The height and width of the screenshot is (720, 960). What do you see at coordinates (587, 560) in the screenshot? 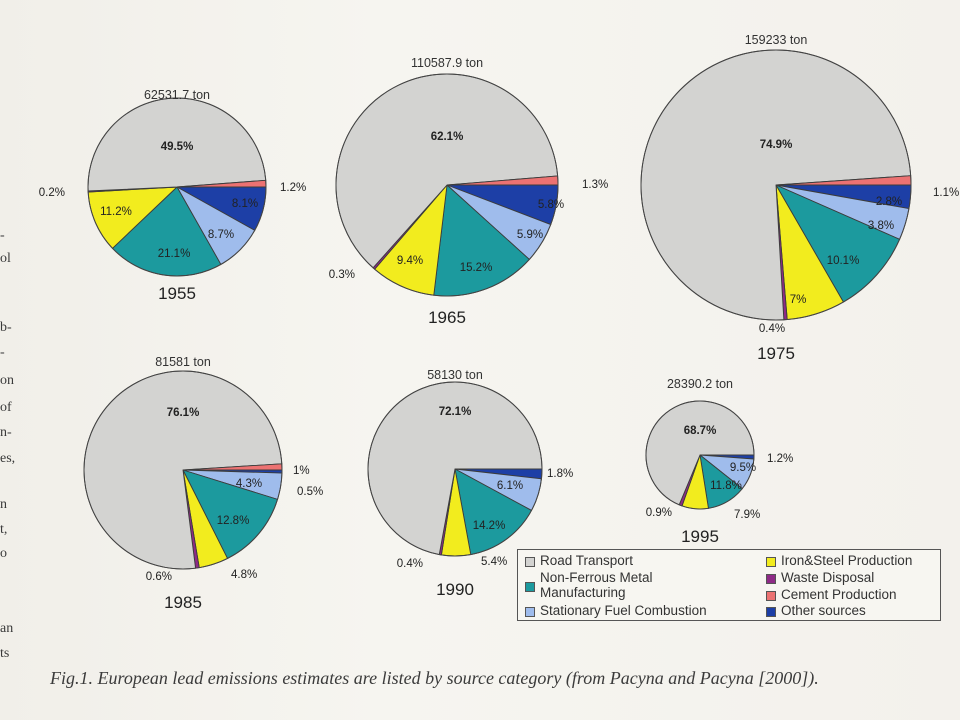
I see `legend-label: Road Transport` at bounding box center [587, 560].